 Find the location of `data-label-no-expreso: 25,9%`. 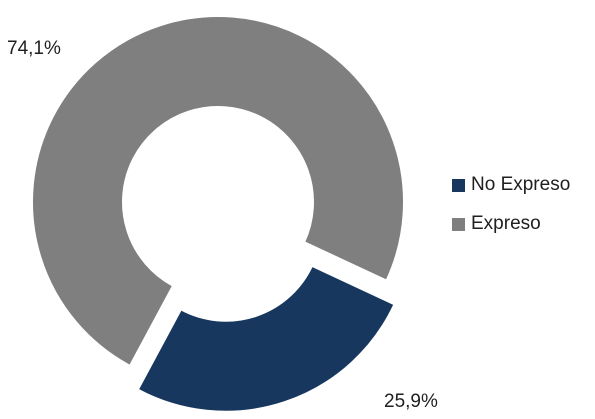

data-label-no-expreso: 25,9% is located at coordinates (411, 401).